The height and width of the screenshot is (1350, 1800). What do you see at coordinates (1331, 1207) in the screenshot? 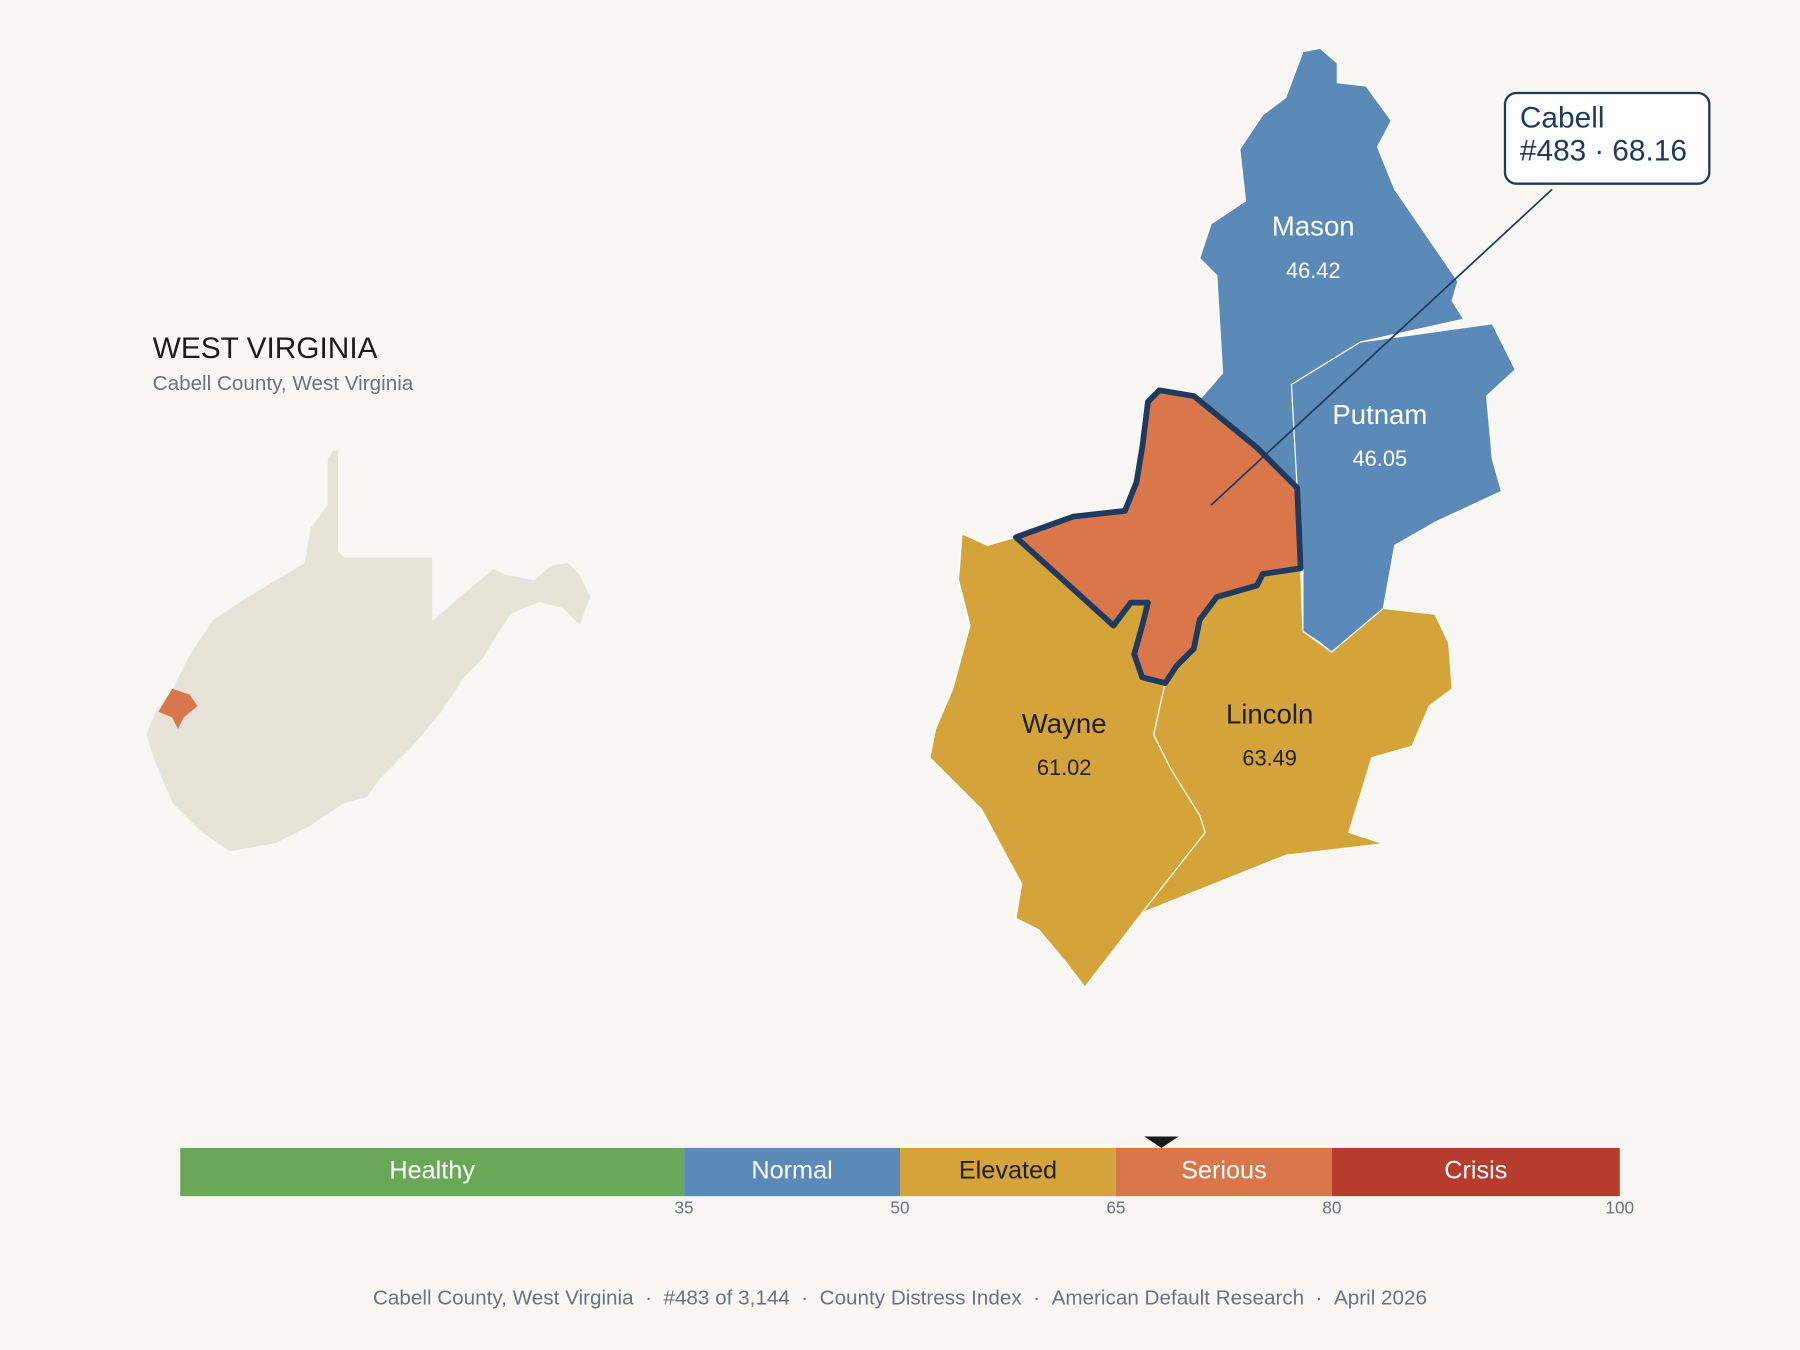
I see `scale-tick-label: 80` at bounding box center [1331, 1207].